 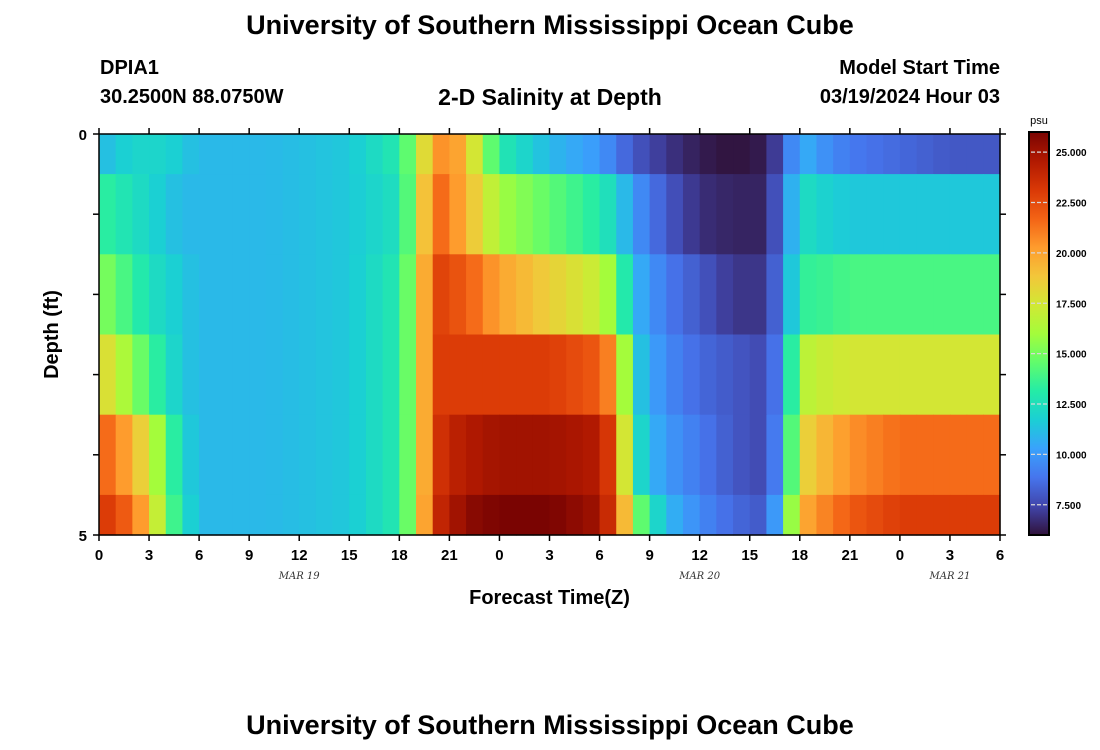 I want to click on x-date-label: MAR 19, so click(x=299, y=576).